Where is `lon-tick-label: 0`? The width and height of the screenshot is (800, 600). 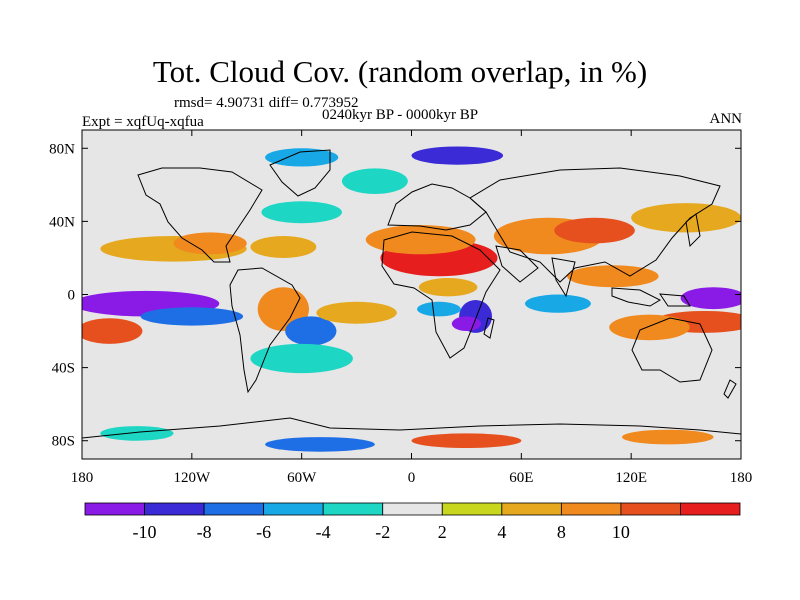
lon-tick-label: 0 is located at coordinates (412, 478).